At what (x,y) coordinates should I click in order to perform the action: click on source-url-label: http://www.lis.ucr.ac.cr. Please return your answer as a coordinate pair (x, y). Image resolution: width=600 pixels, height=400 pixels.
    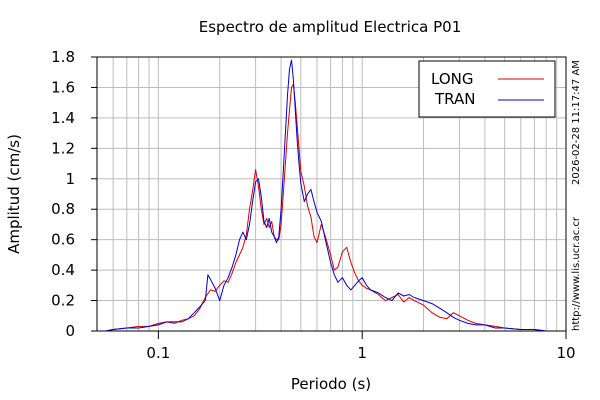
    Looking at the image, I should click on (576, 273).